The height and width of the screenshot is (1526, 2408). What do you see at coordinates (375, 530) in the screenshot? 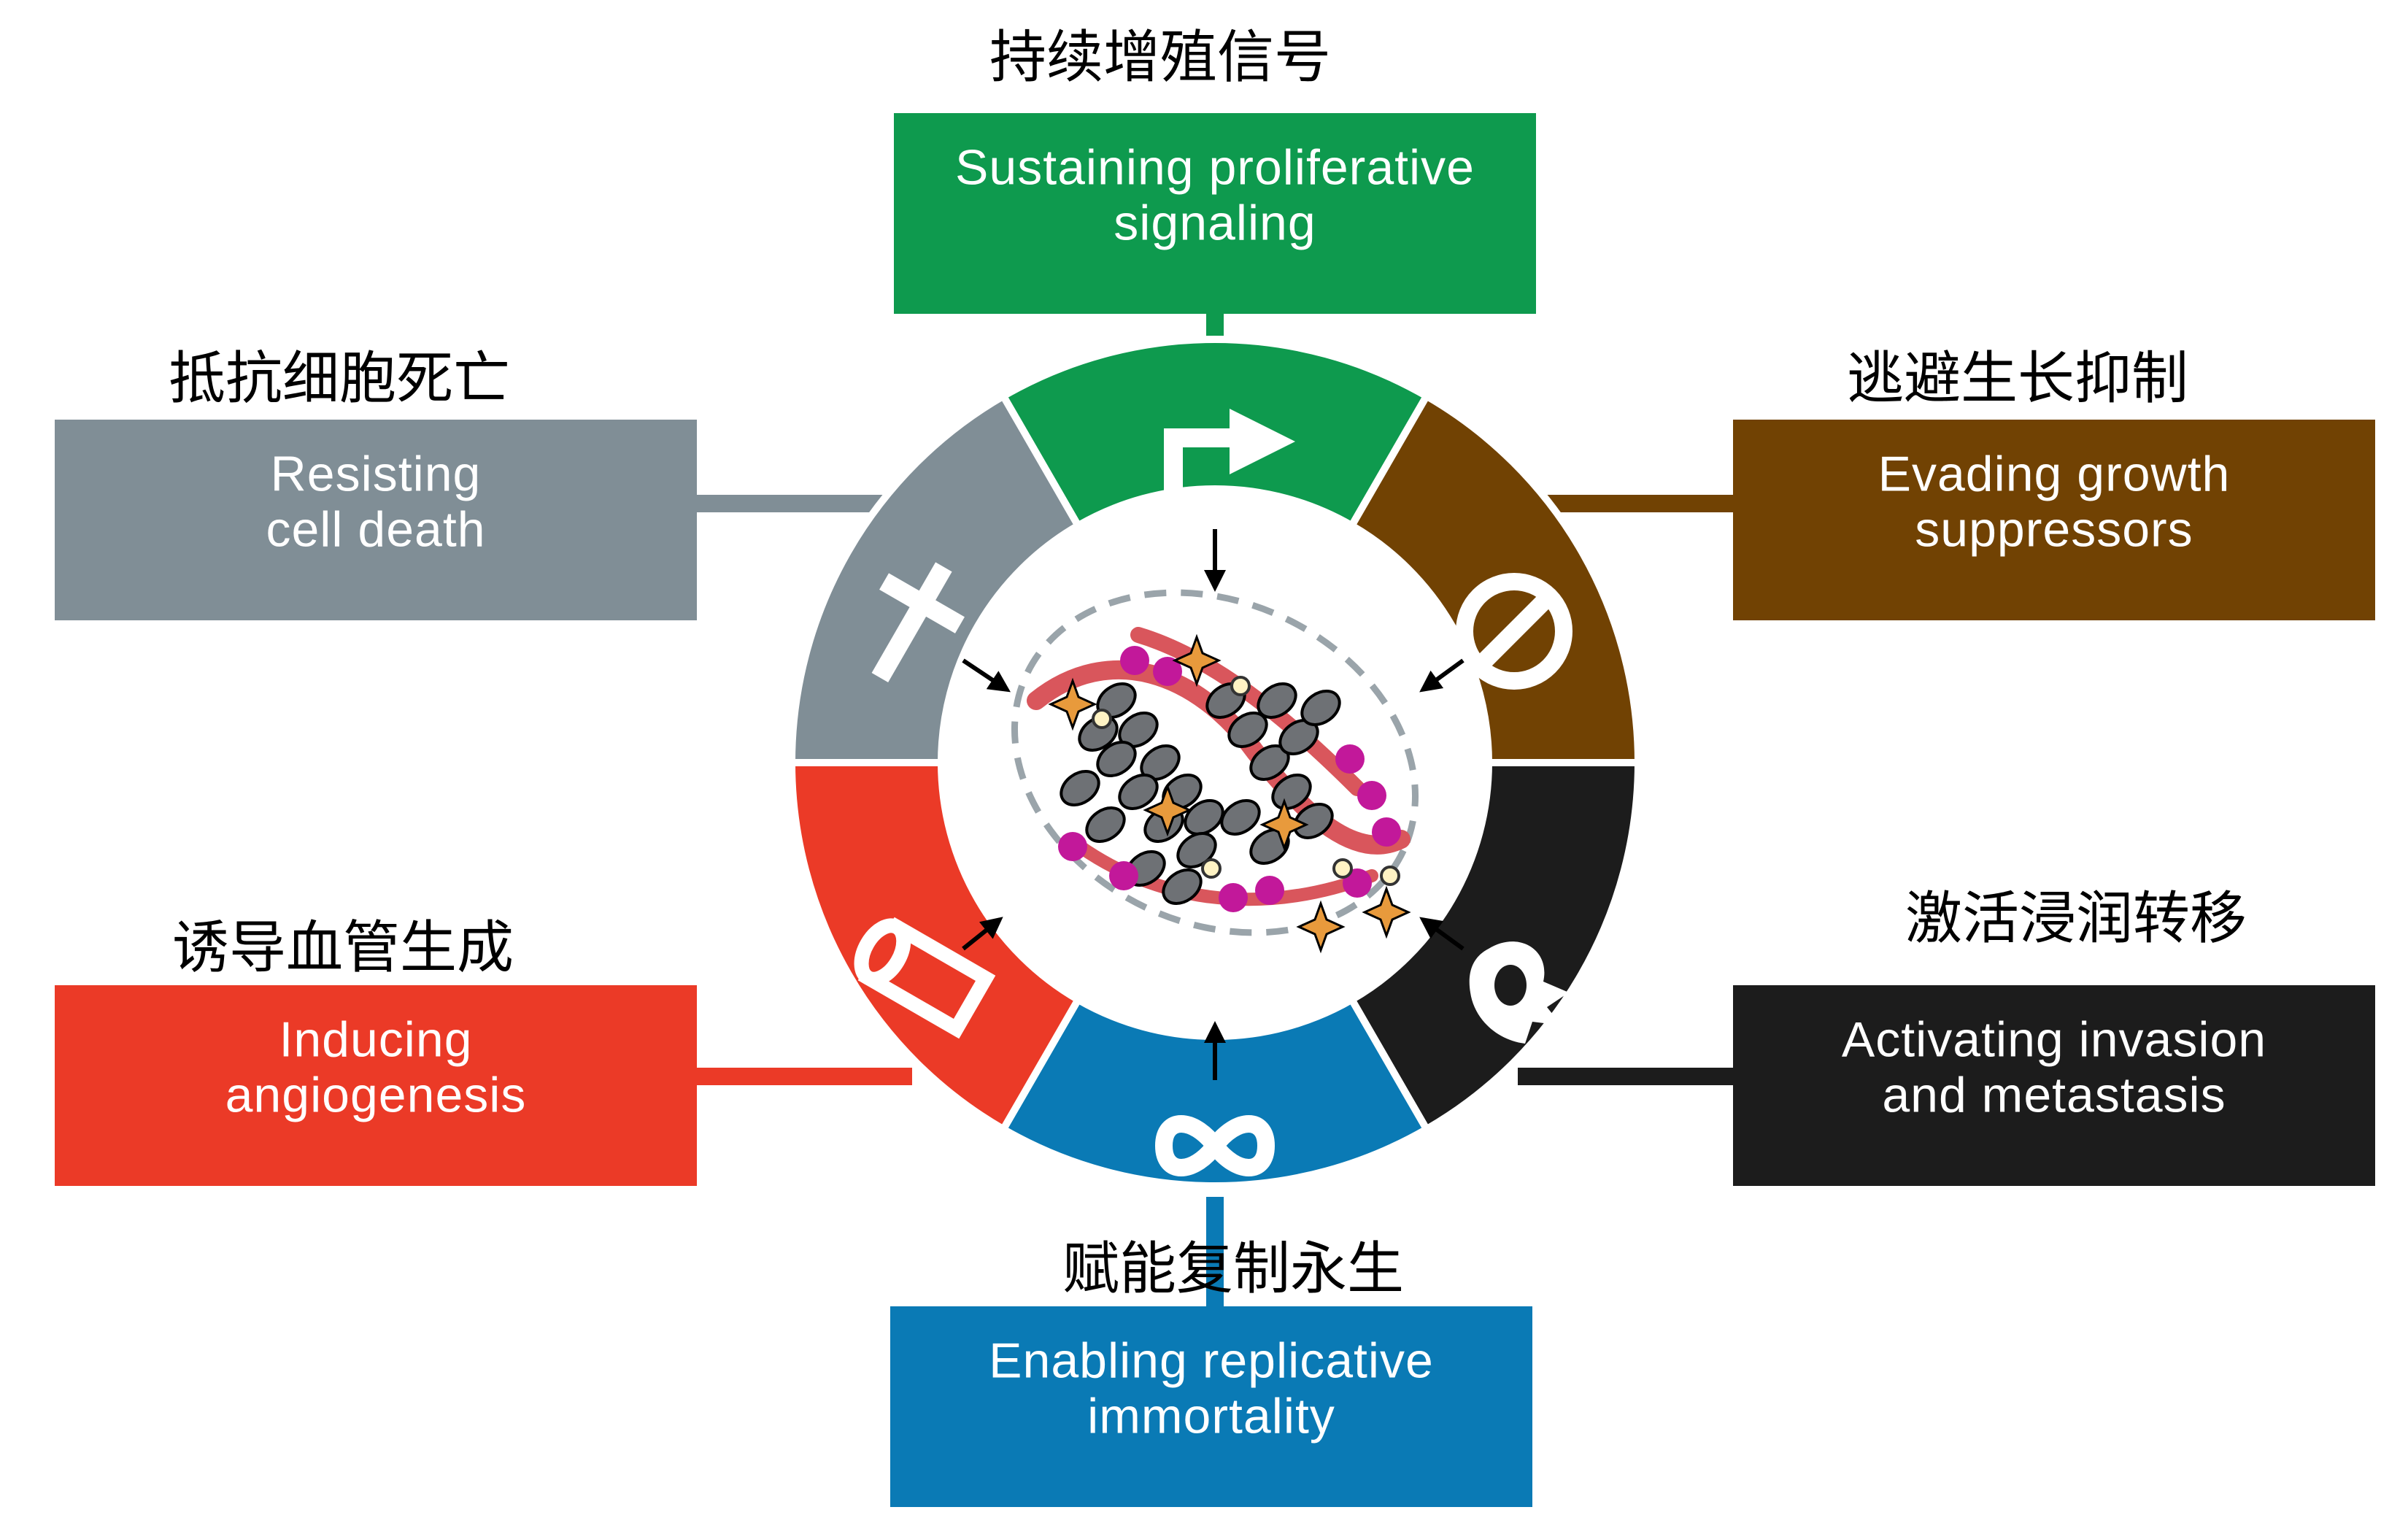
I see `hallmark-label-en: cell death` at bounding box center [375, 530].